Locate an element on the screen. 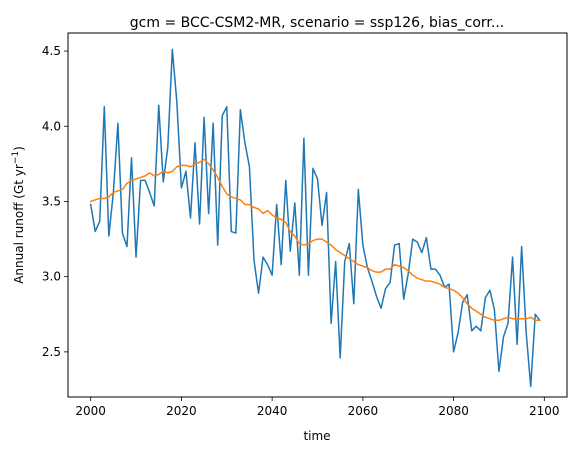  x-tick-label: 2060 is located at coordinates (363, 411).